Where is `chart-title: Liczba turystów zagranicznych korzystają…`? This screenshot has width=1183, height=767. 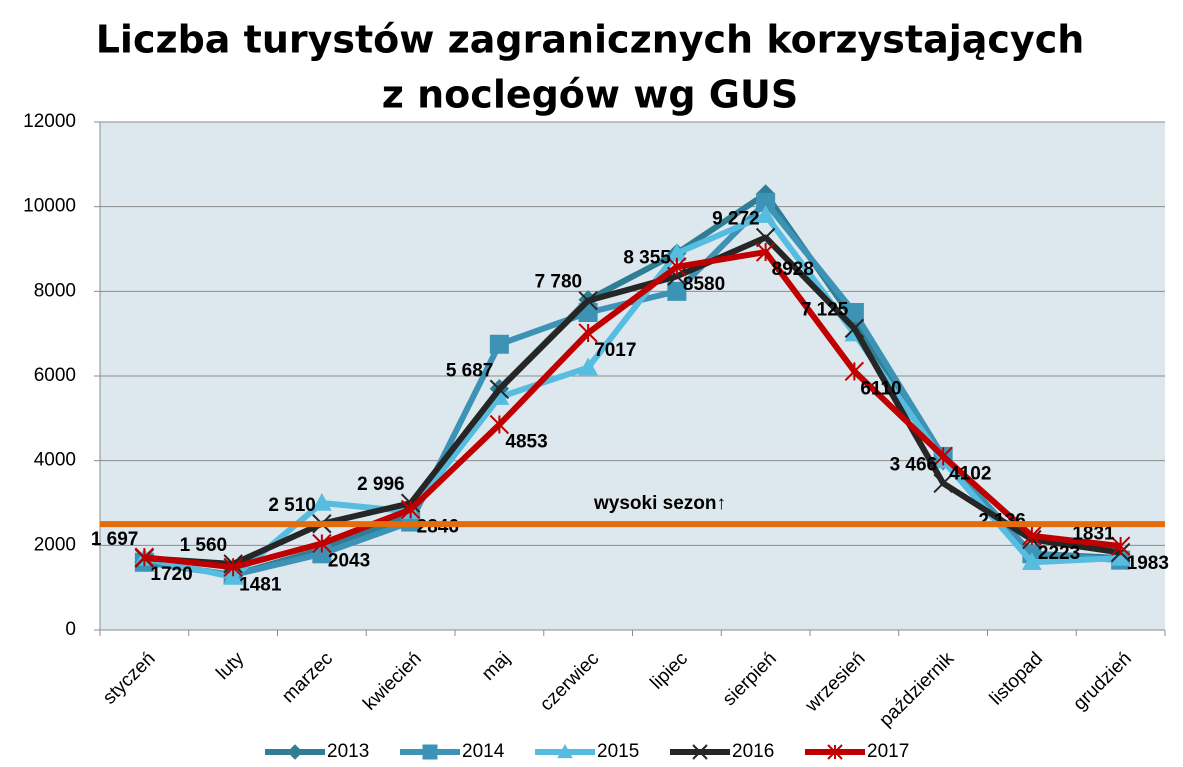
chart-title: Liczba turystów zagranicznych korzystają… is located at coordinates (590, 40).